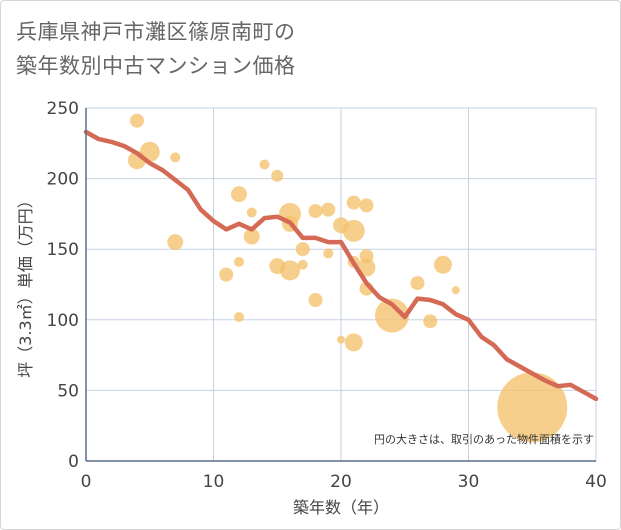  I want to click on chart-title-line-2: 築年数別中古マンション価格, so click(156, 66).